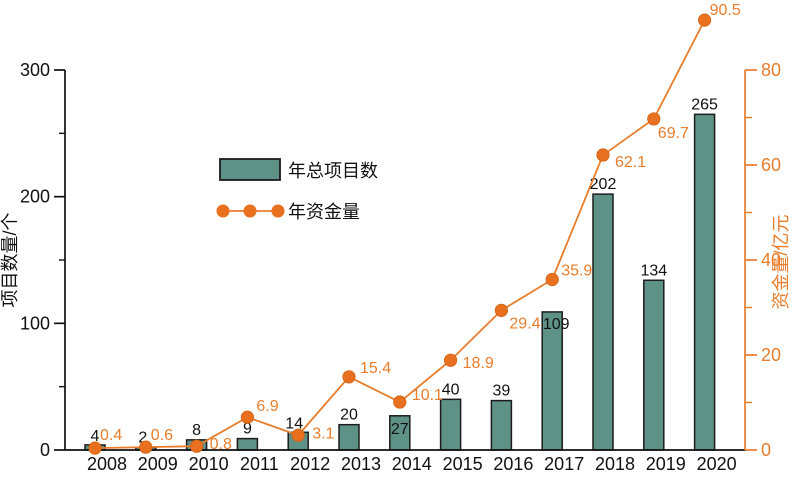 The width and height of the screenshot is (800, 480). What do you see at coordinates (310, 464) in the screenshot?
I see `x-tick-label-2012: 2012` at bounding box center [310, 464].